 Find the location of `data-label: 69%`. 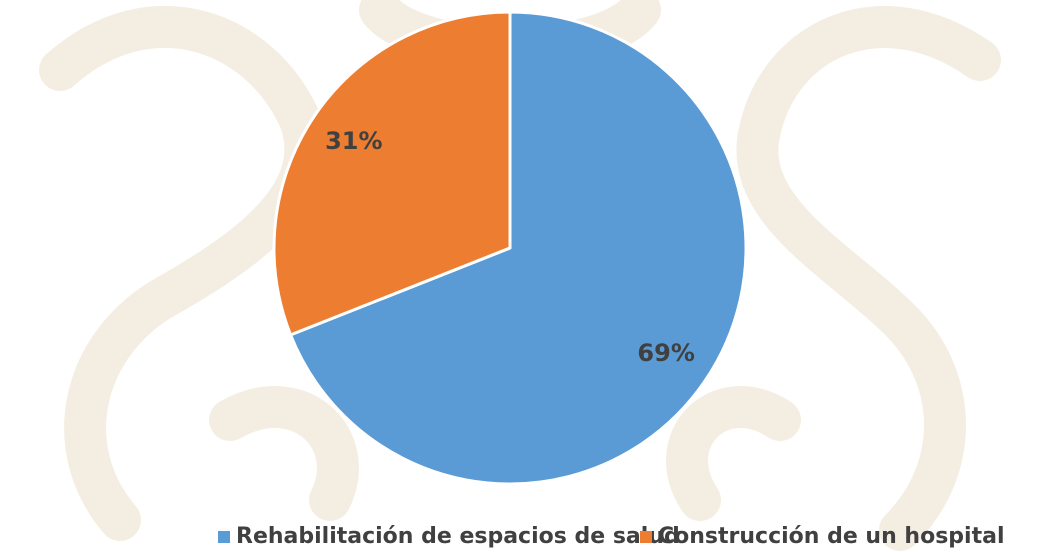

data-label: 69% is located at coordinates (665, 353).